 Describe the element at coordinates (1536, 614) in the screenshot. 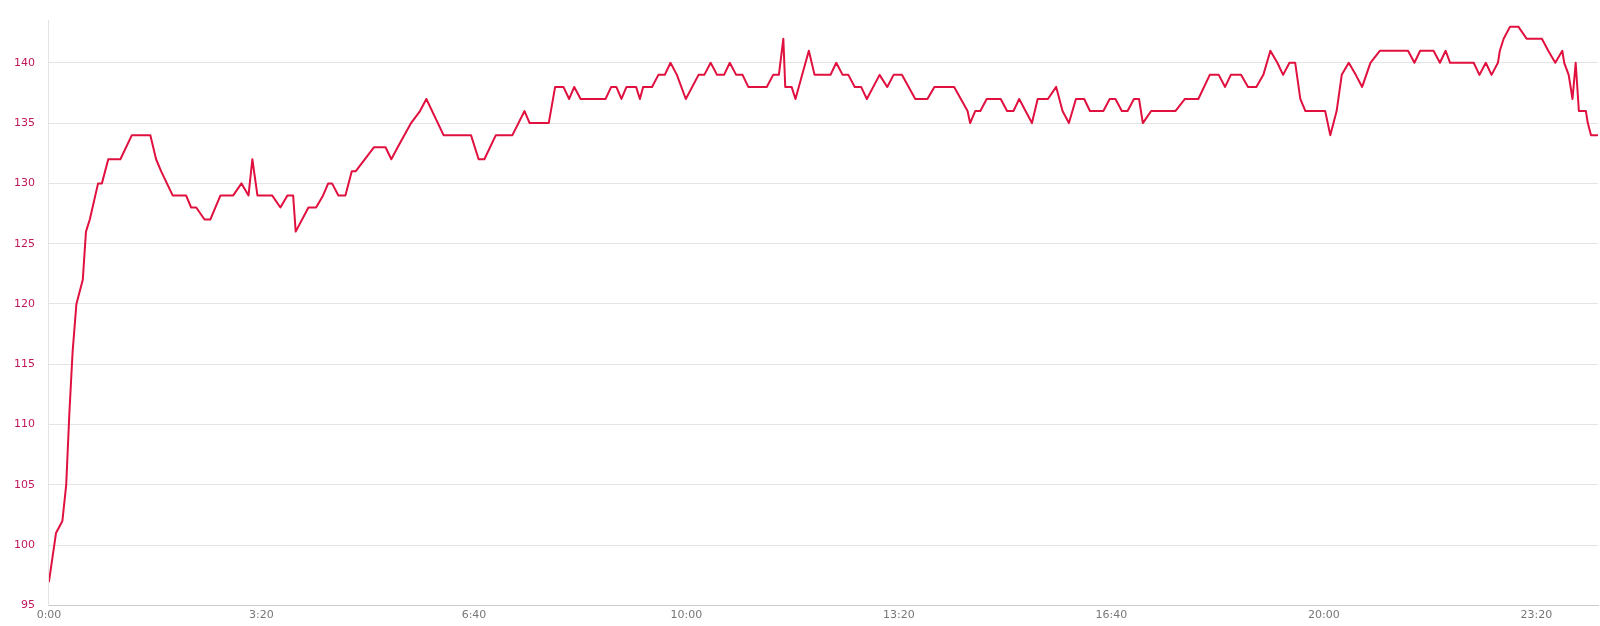

I see `x-tick-label: 23:20` at that location.